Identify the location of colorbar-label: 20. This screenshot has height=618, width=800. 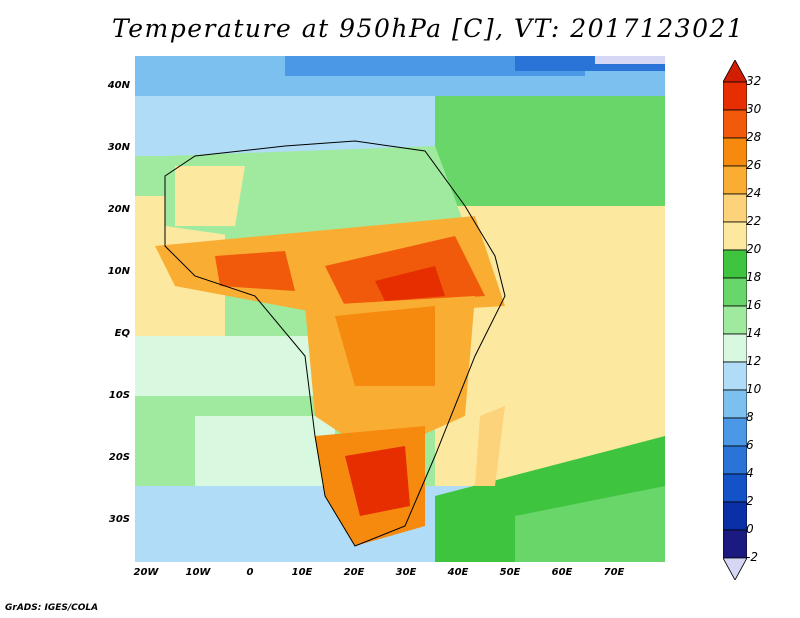
(754, 249).